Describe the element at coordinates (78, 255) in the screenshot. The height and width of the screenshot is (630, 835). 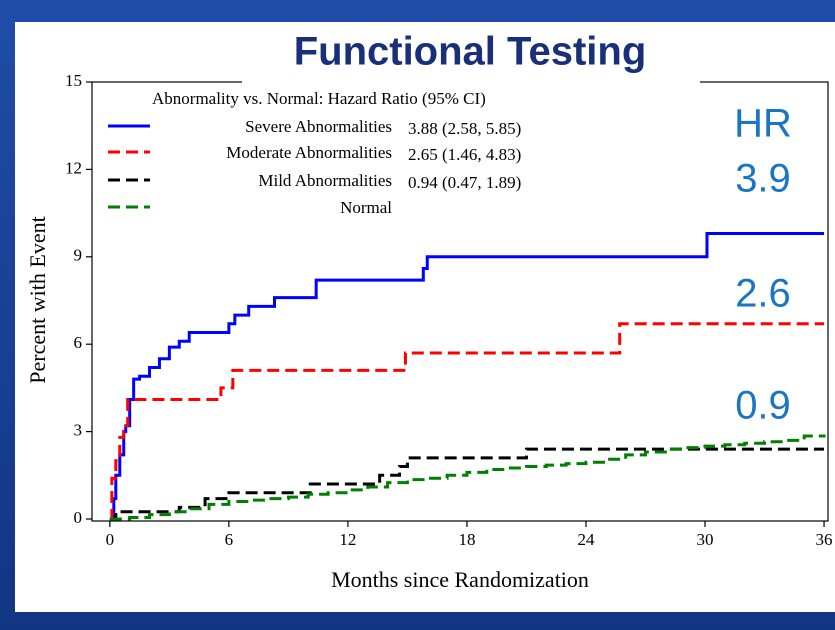
I see `y-tick-label: 9` at that location.